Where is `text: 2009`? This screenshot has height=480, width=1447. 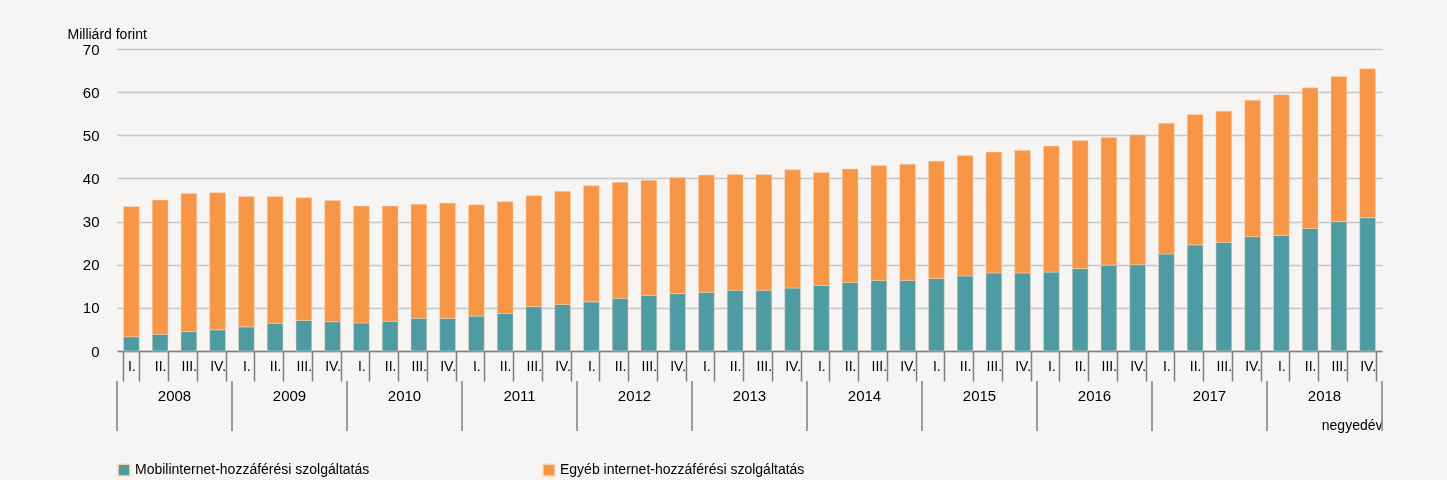
text: 2009 is located at coordinates (289, 395).